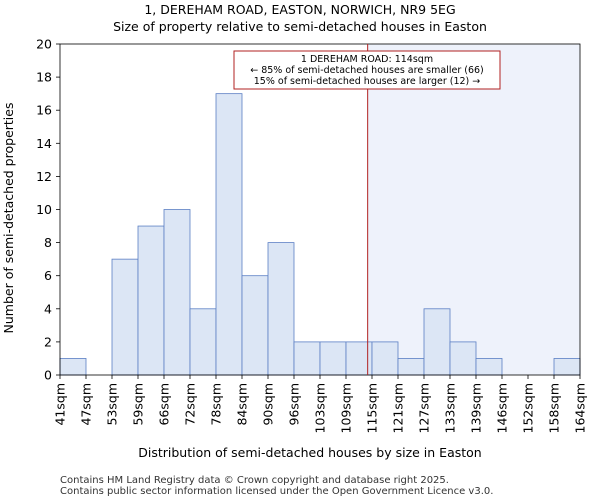 The width and height of the screenshot is (600, 500). What do you see at coordinates (437, 342) in the screenshot?
I see `bar-127sqm` at bounding box center [437, 342].